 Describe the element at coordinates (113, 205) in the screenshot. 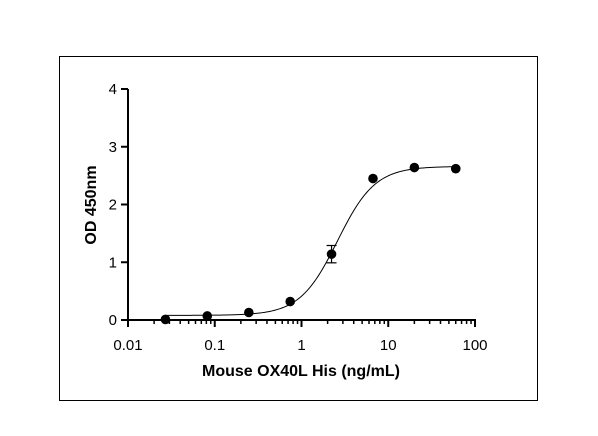

I see `y-tick-label: 2` at that location.